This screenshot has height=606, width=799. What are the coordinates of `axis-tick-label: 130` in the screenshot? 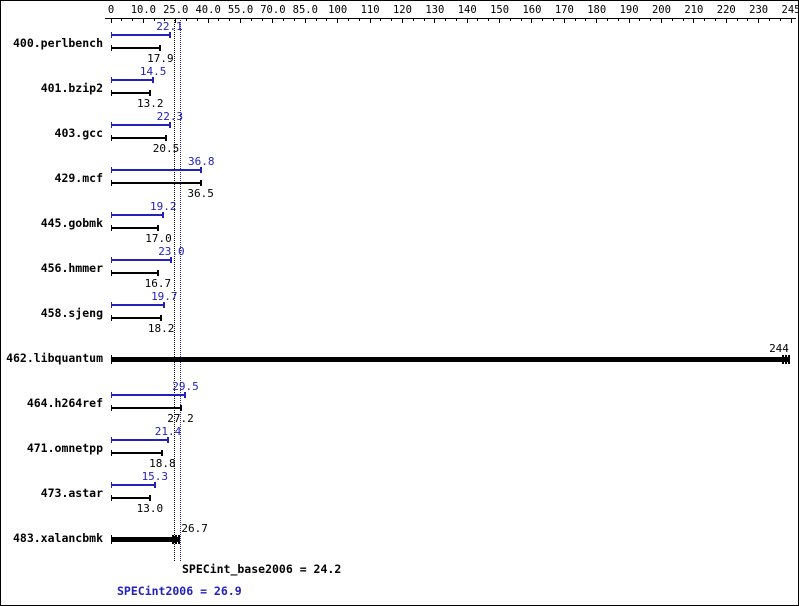 It's located at (435, 10).